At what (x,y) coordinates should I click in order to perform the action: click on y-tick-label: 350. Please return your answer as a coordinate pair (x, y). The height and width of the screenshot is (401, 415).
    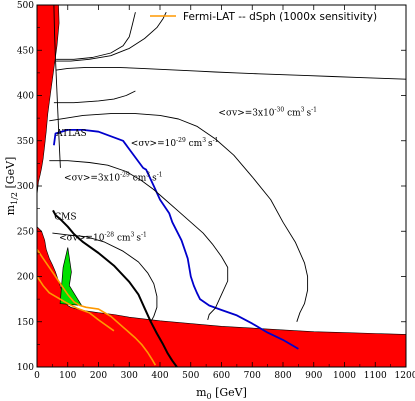
    Looking at the image, I should click on (25, 142).